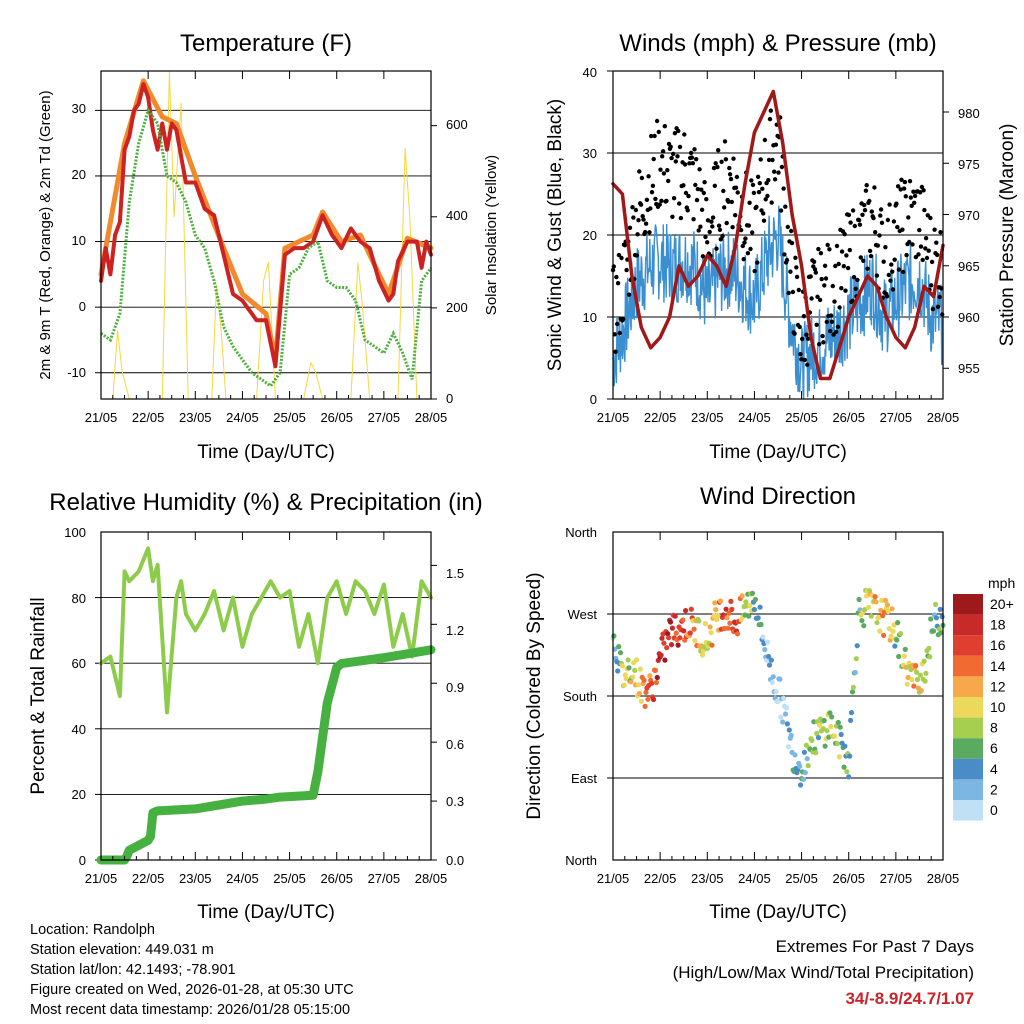 The height and width of the screenshot is (1024, 1024). What do you see at coordinates (778, 496) in the screenshot?
I see `direction-title: Wind Direction` at bounding box center [778, 496].